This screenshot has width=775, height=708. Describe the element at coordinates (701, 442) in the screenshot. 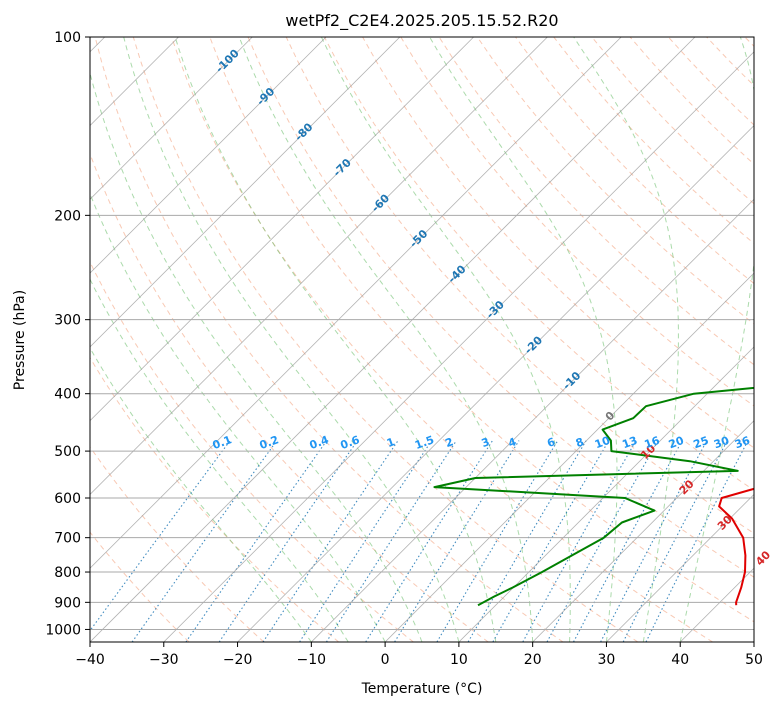

I see `mixing-ratio-label: 25` at that location.